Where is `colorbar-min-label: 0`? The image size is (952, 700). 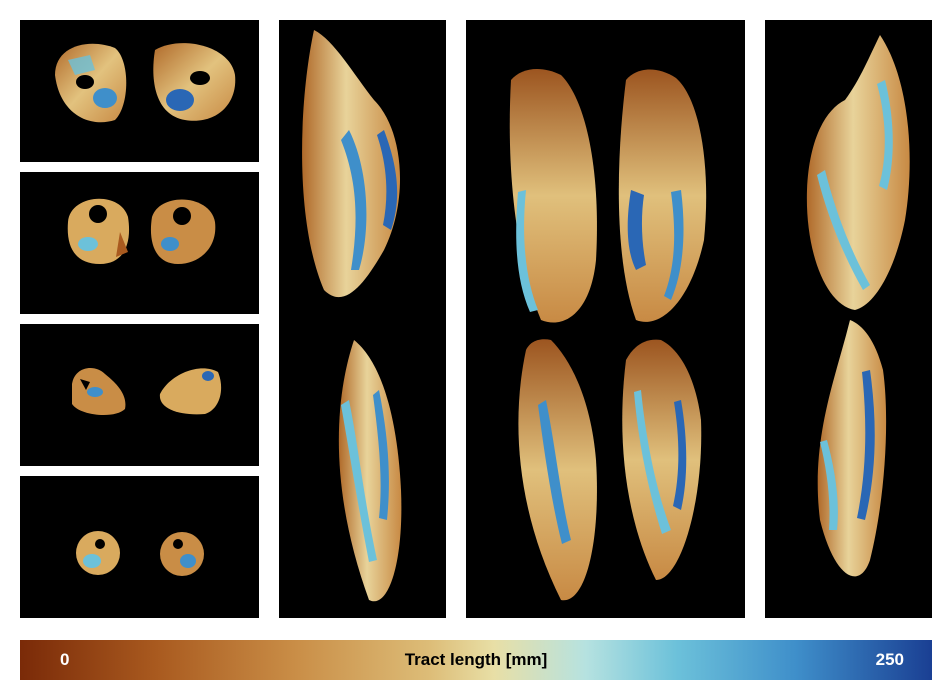 colorbar-min-label: 0 is located at coordinates (64, 660).